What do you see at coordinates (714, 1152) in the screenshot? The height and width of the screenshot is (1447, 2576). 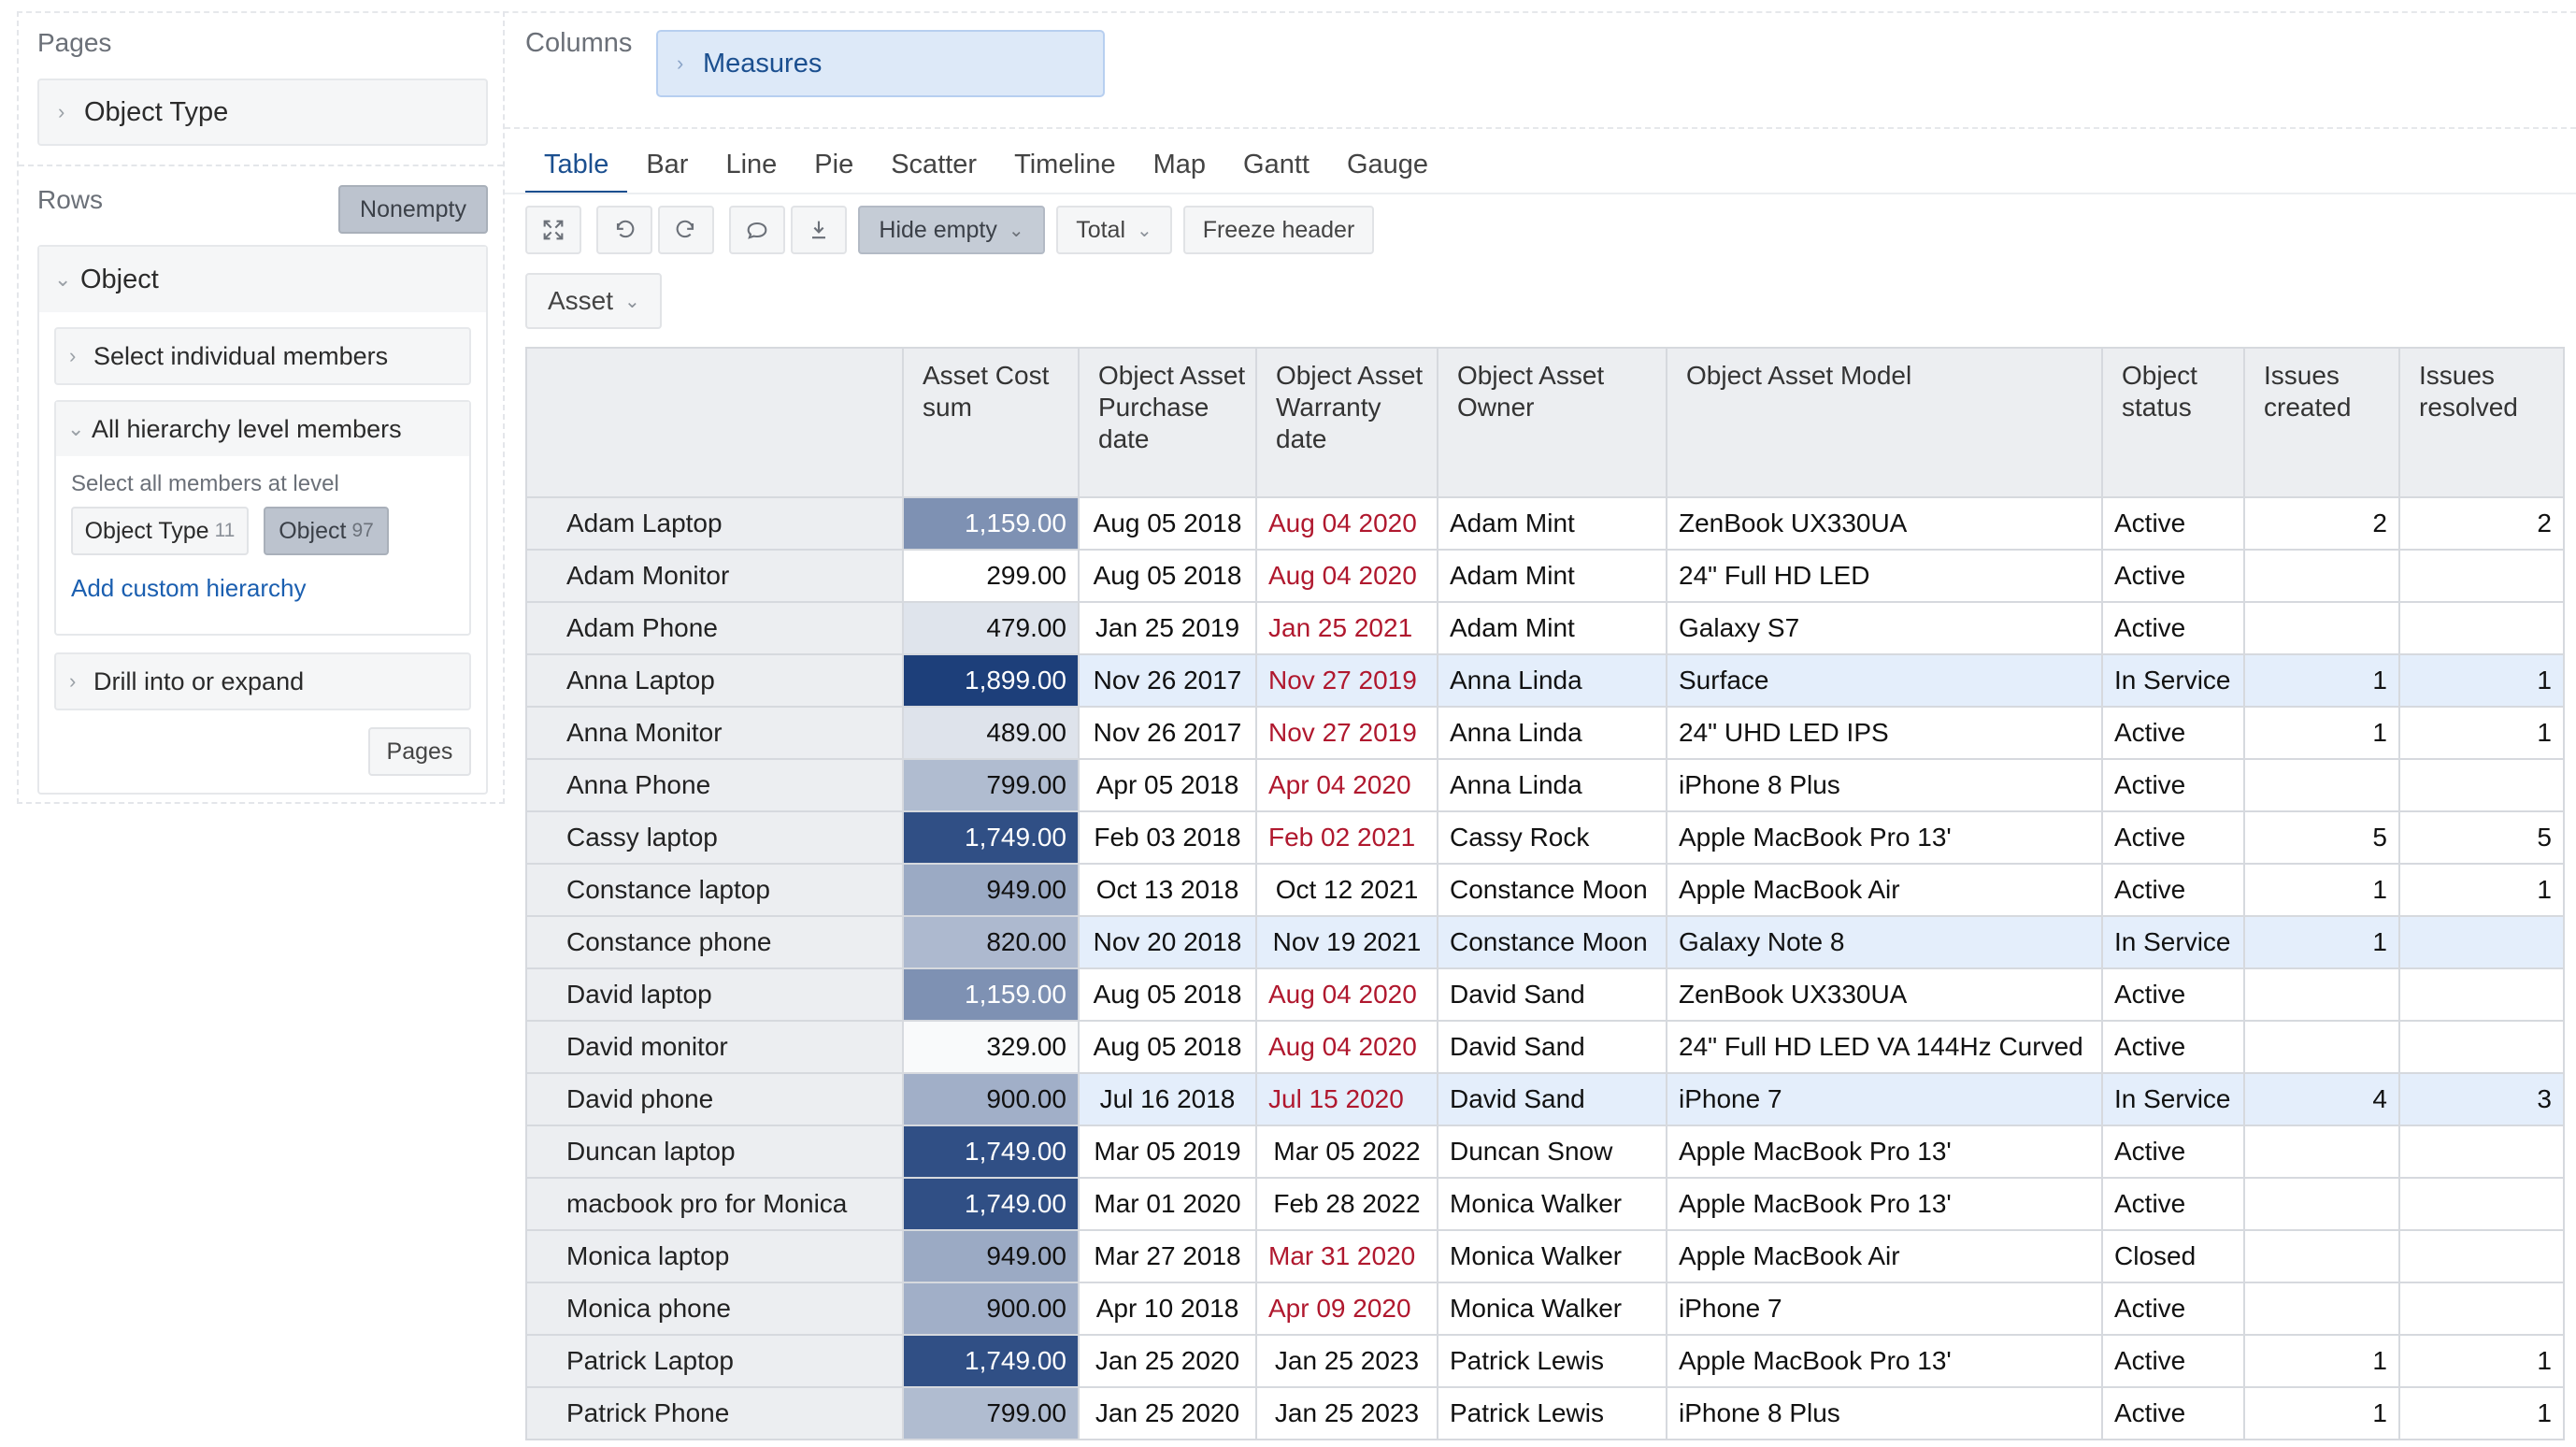 I see `row-header: Duncan laptop` at bounding box center [714, 1152].